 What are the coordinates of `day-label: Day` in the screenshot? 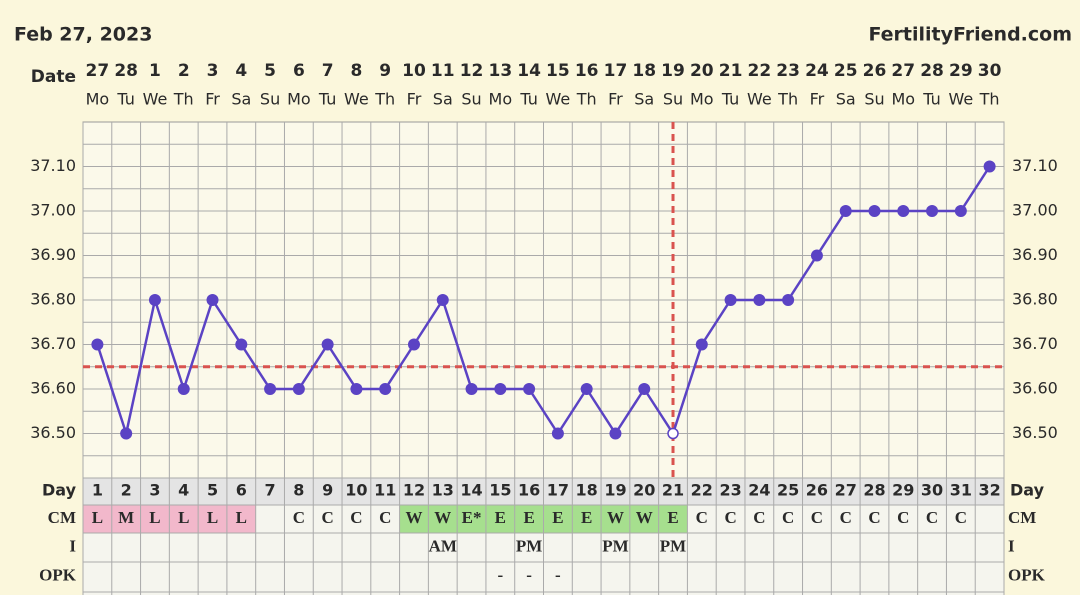 It's located at (59, 490).